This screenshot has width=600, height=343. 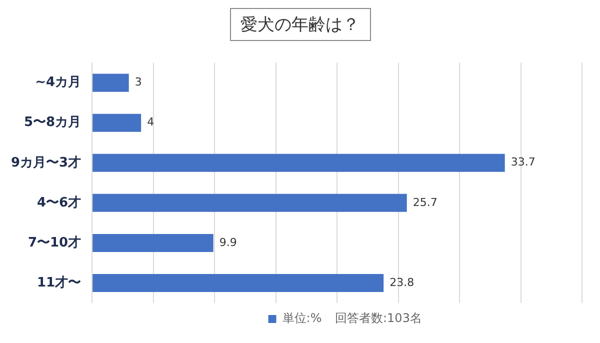 What do you see at coordinates (302, 318) in the screenshot?
I see `legend-label: 単位:%` at bounding box center [302, 318].